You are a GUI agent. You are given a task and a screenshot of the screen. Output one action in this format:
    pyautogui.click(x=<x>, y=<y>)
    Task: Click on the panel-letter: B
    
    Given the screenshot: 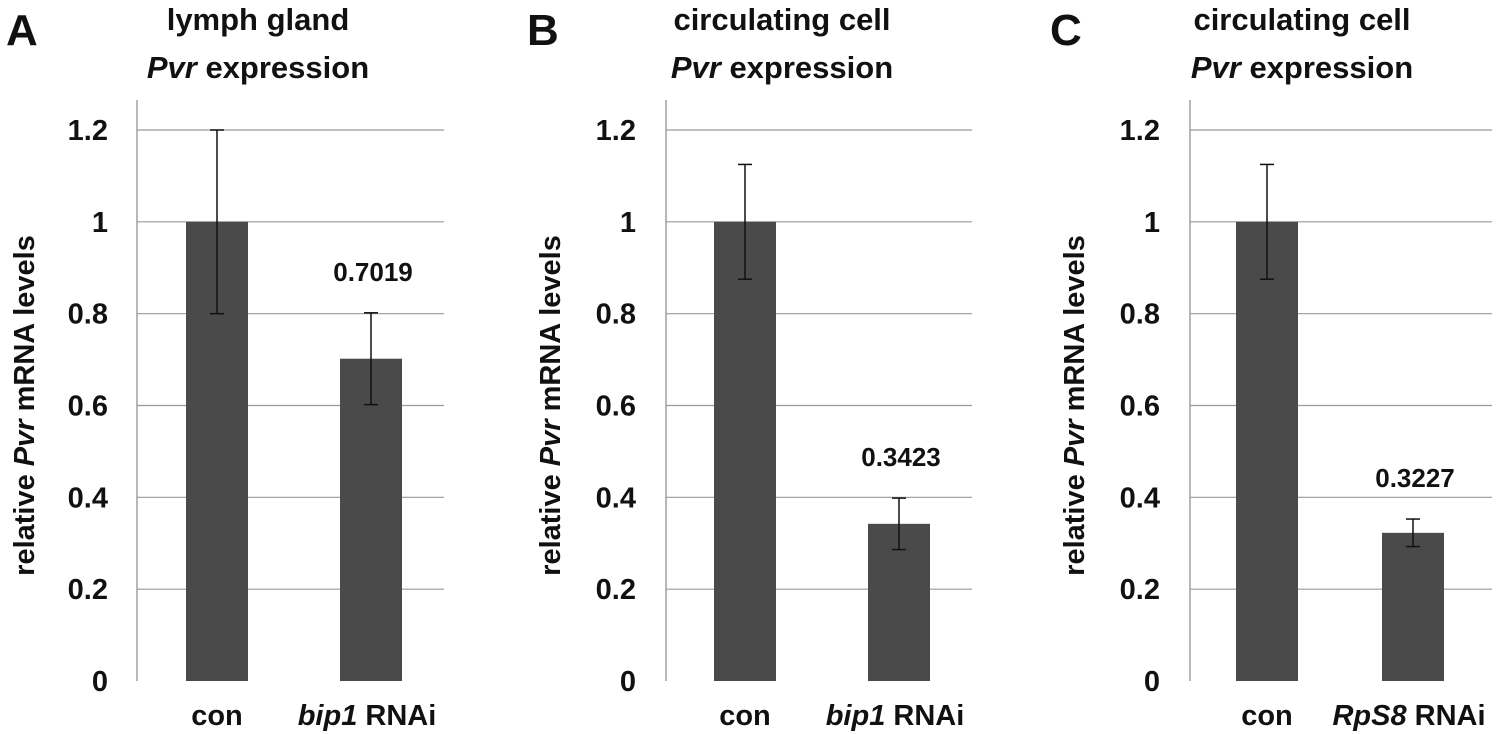 What is the action you would take?
    pyautogui.click(x=543, y=30)
    